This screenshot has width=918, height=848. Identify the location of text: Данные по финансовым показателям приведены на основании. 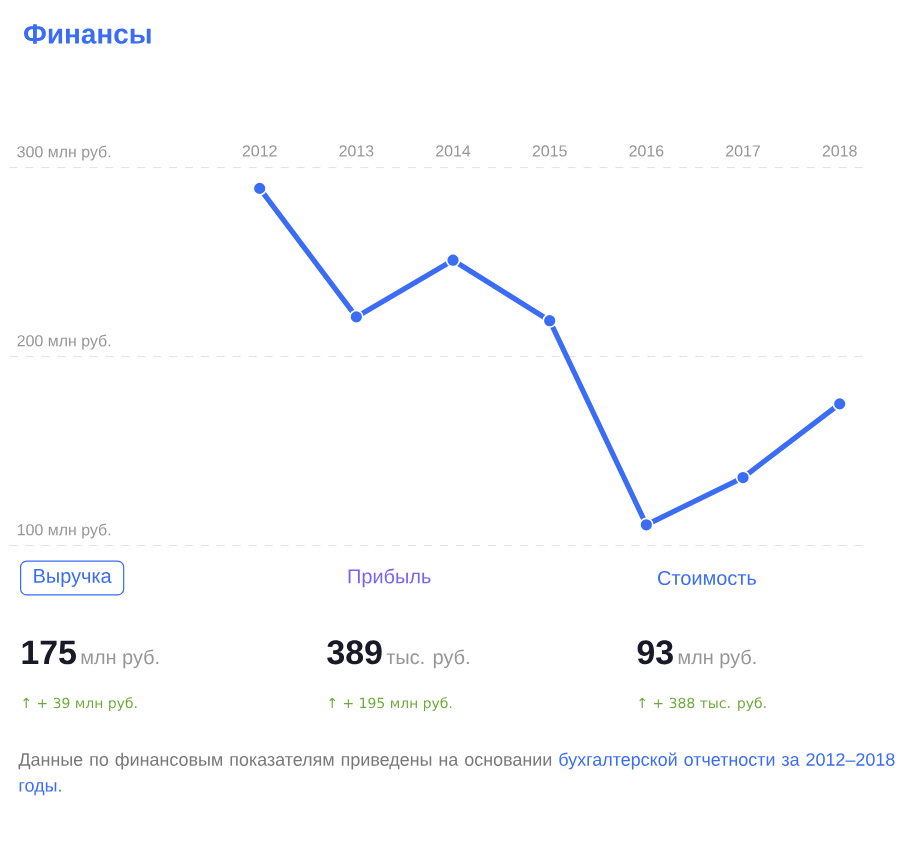
(285, 761).